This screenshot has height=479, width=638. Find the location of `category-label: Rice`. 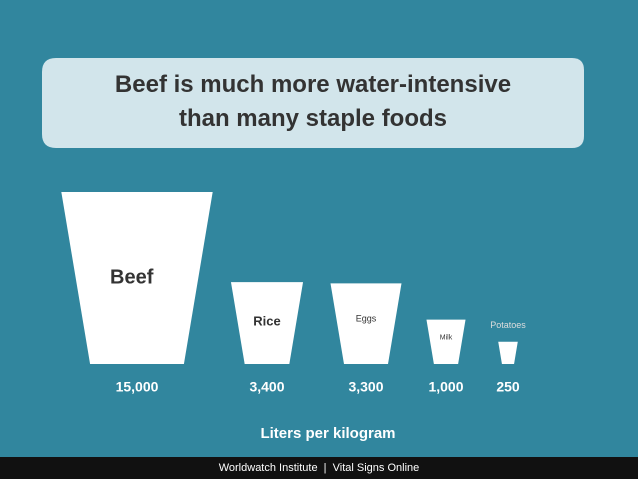

category-label: Rice is located at coordinates (266, 321).